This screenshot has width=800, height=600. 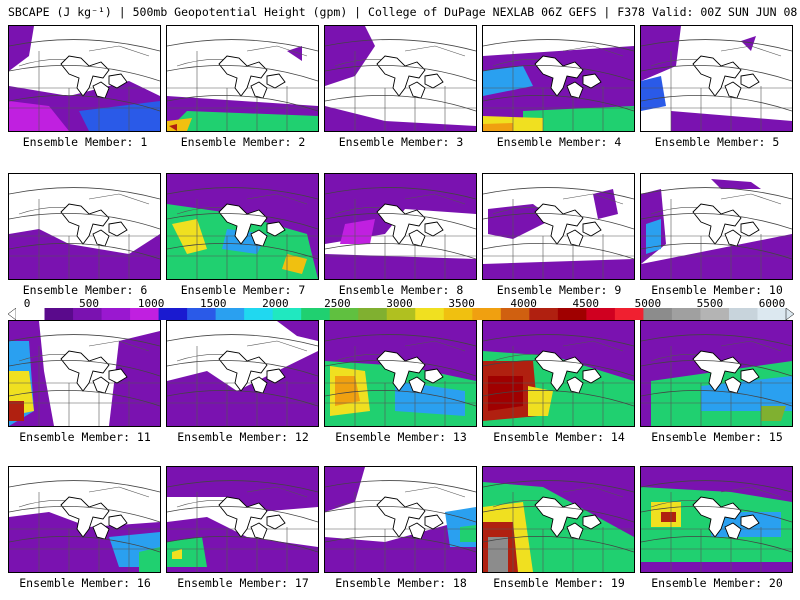 I want to click on colorbar-tick-label: 0, so click(x=27, y=303).